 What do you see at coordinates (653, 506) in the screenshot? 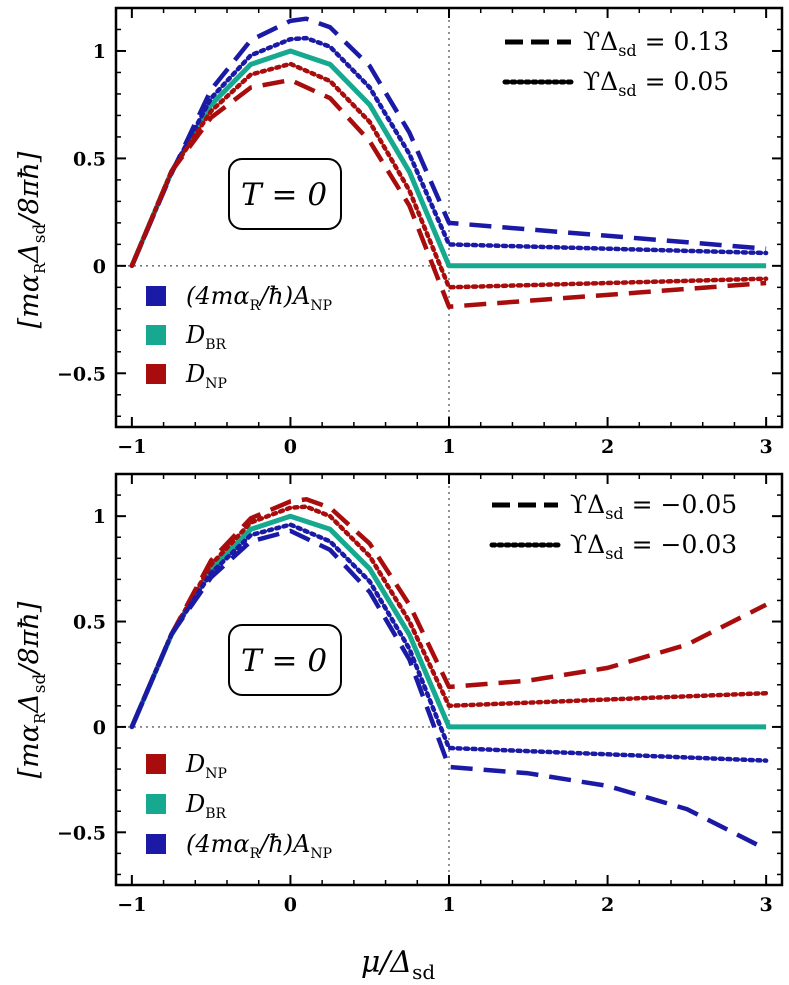
I see `style-legend-label: ϒΔsd = −0.05` at bounding box center [653, 506].